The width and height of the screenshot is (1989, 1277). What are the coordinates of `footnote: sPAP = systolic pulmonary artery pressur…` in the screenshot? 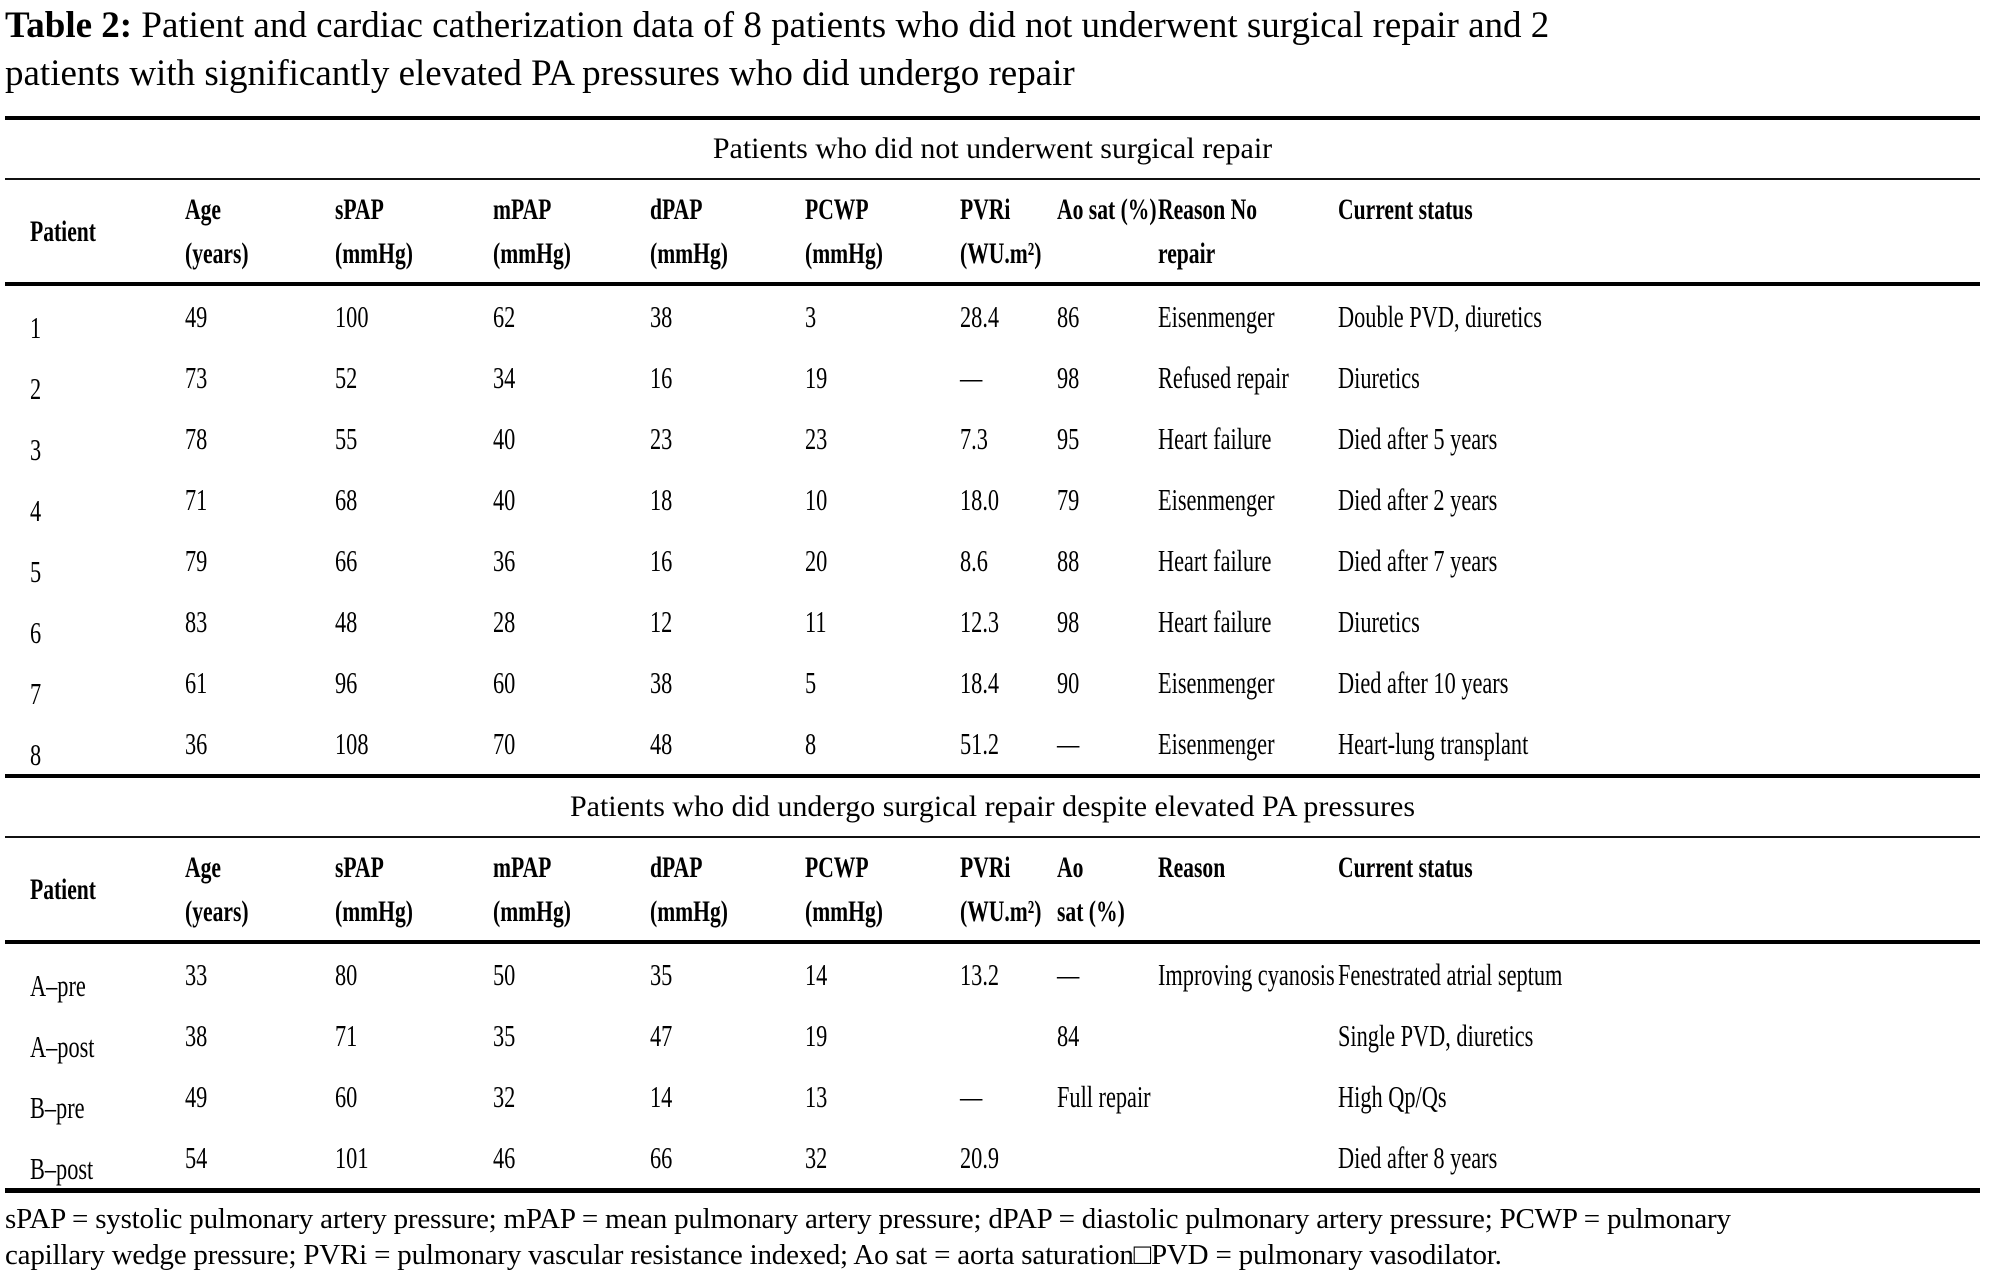 It's located at (994, 1233).